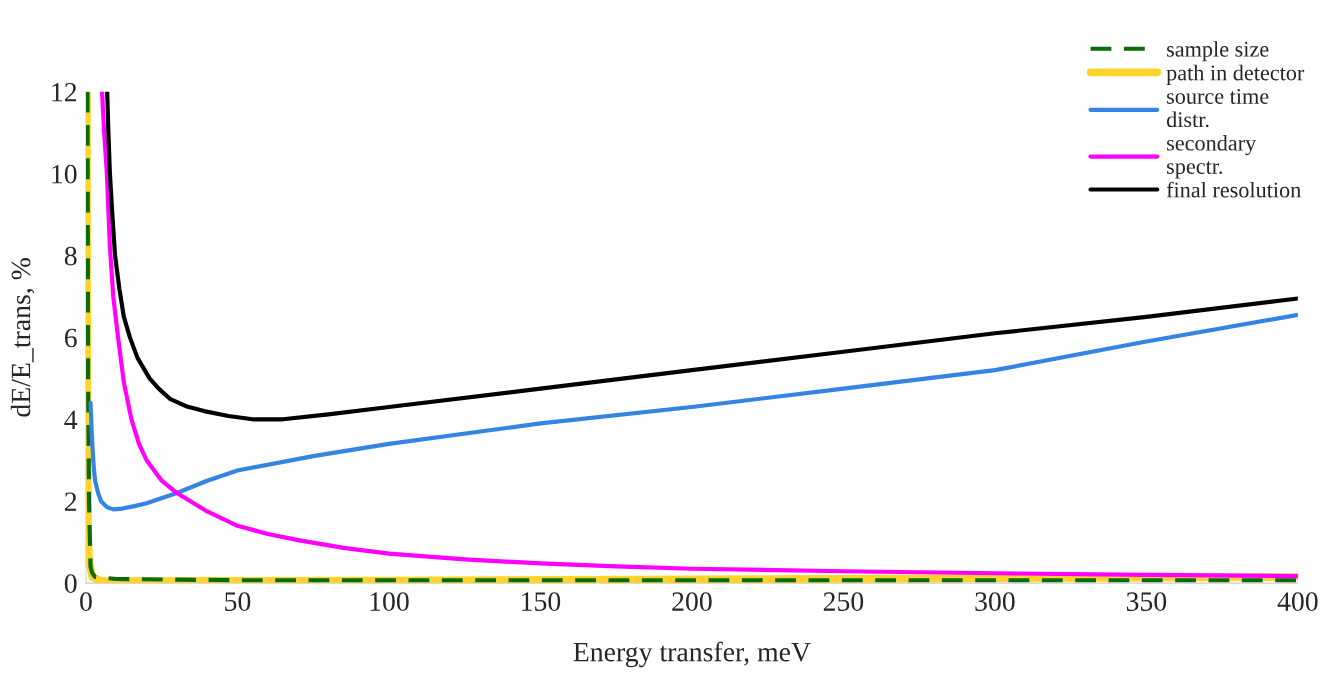 The height and width of the screenshot is (700, 1331). I want to click on y-tick-label: 0, so click(70, 584).